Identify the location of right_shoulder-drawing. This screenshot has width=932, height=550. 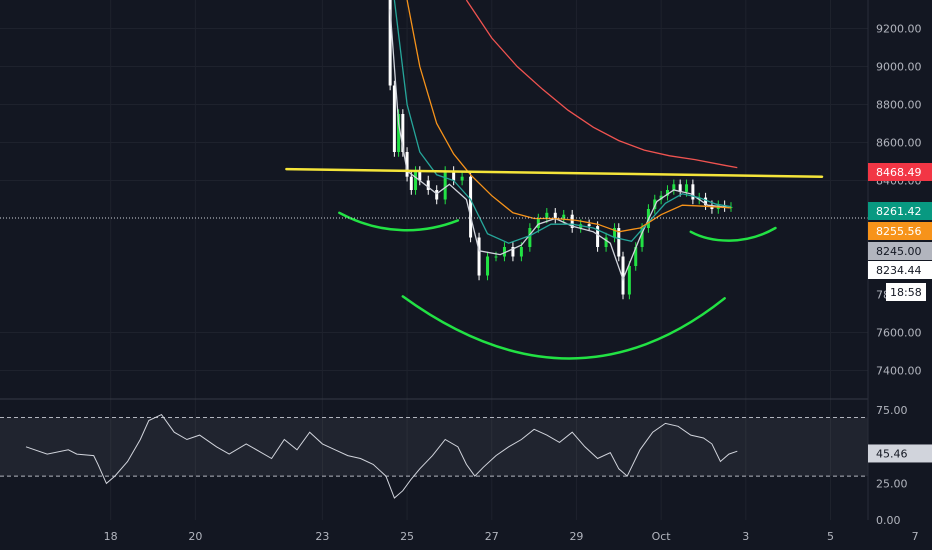
(733, 234).